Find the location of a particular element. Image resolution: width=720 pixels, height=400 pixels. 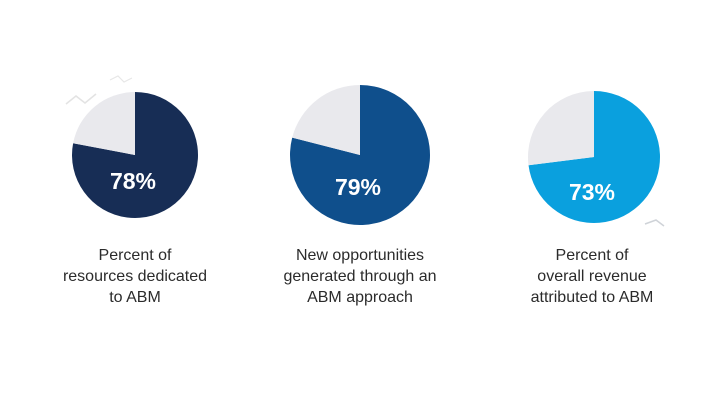

pie-3-percent-label: 73% is located at coordinates (592, 192).